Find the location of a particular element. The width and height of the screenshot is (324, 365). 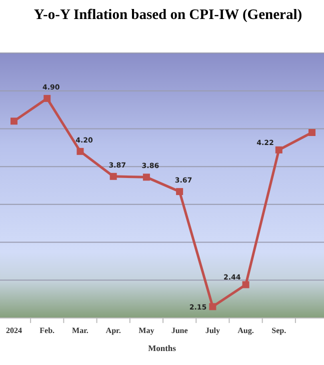

x-tick-label: 2024 is located at coordinates (14, 330).